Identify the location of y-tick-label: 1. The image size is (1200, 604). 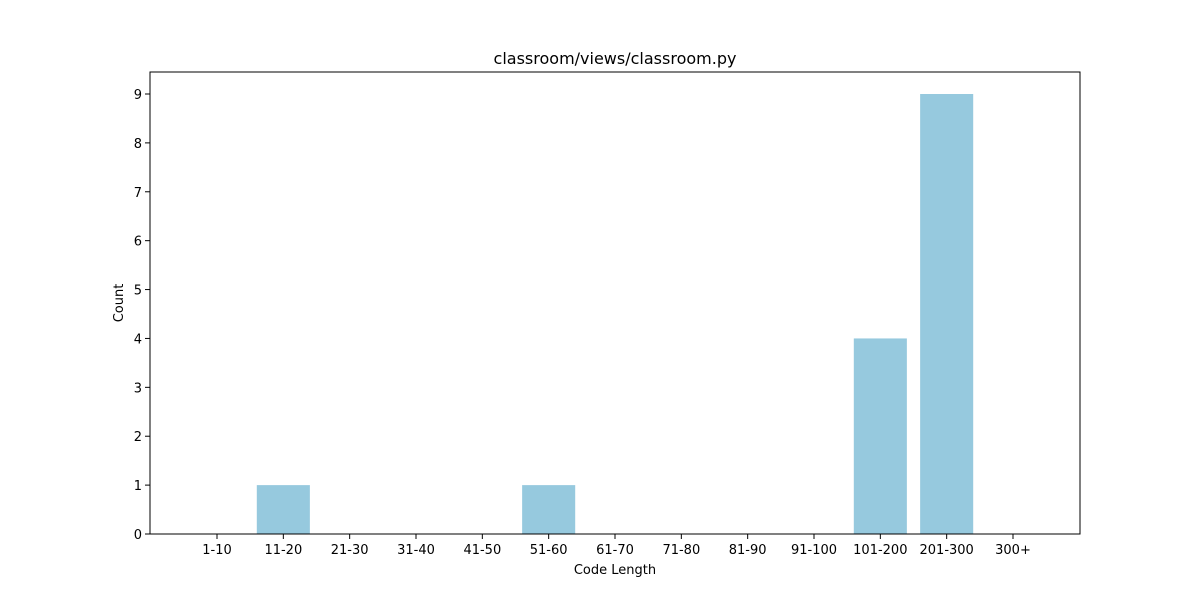
(138, 486).